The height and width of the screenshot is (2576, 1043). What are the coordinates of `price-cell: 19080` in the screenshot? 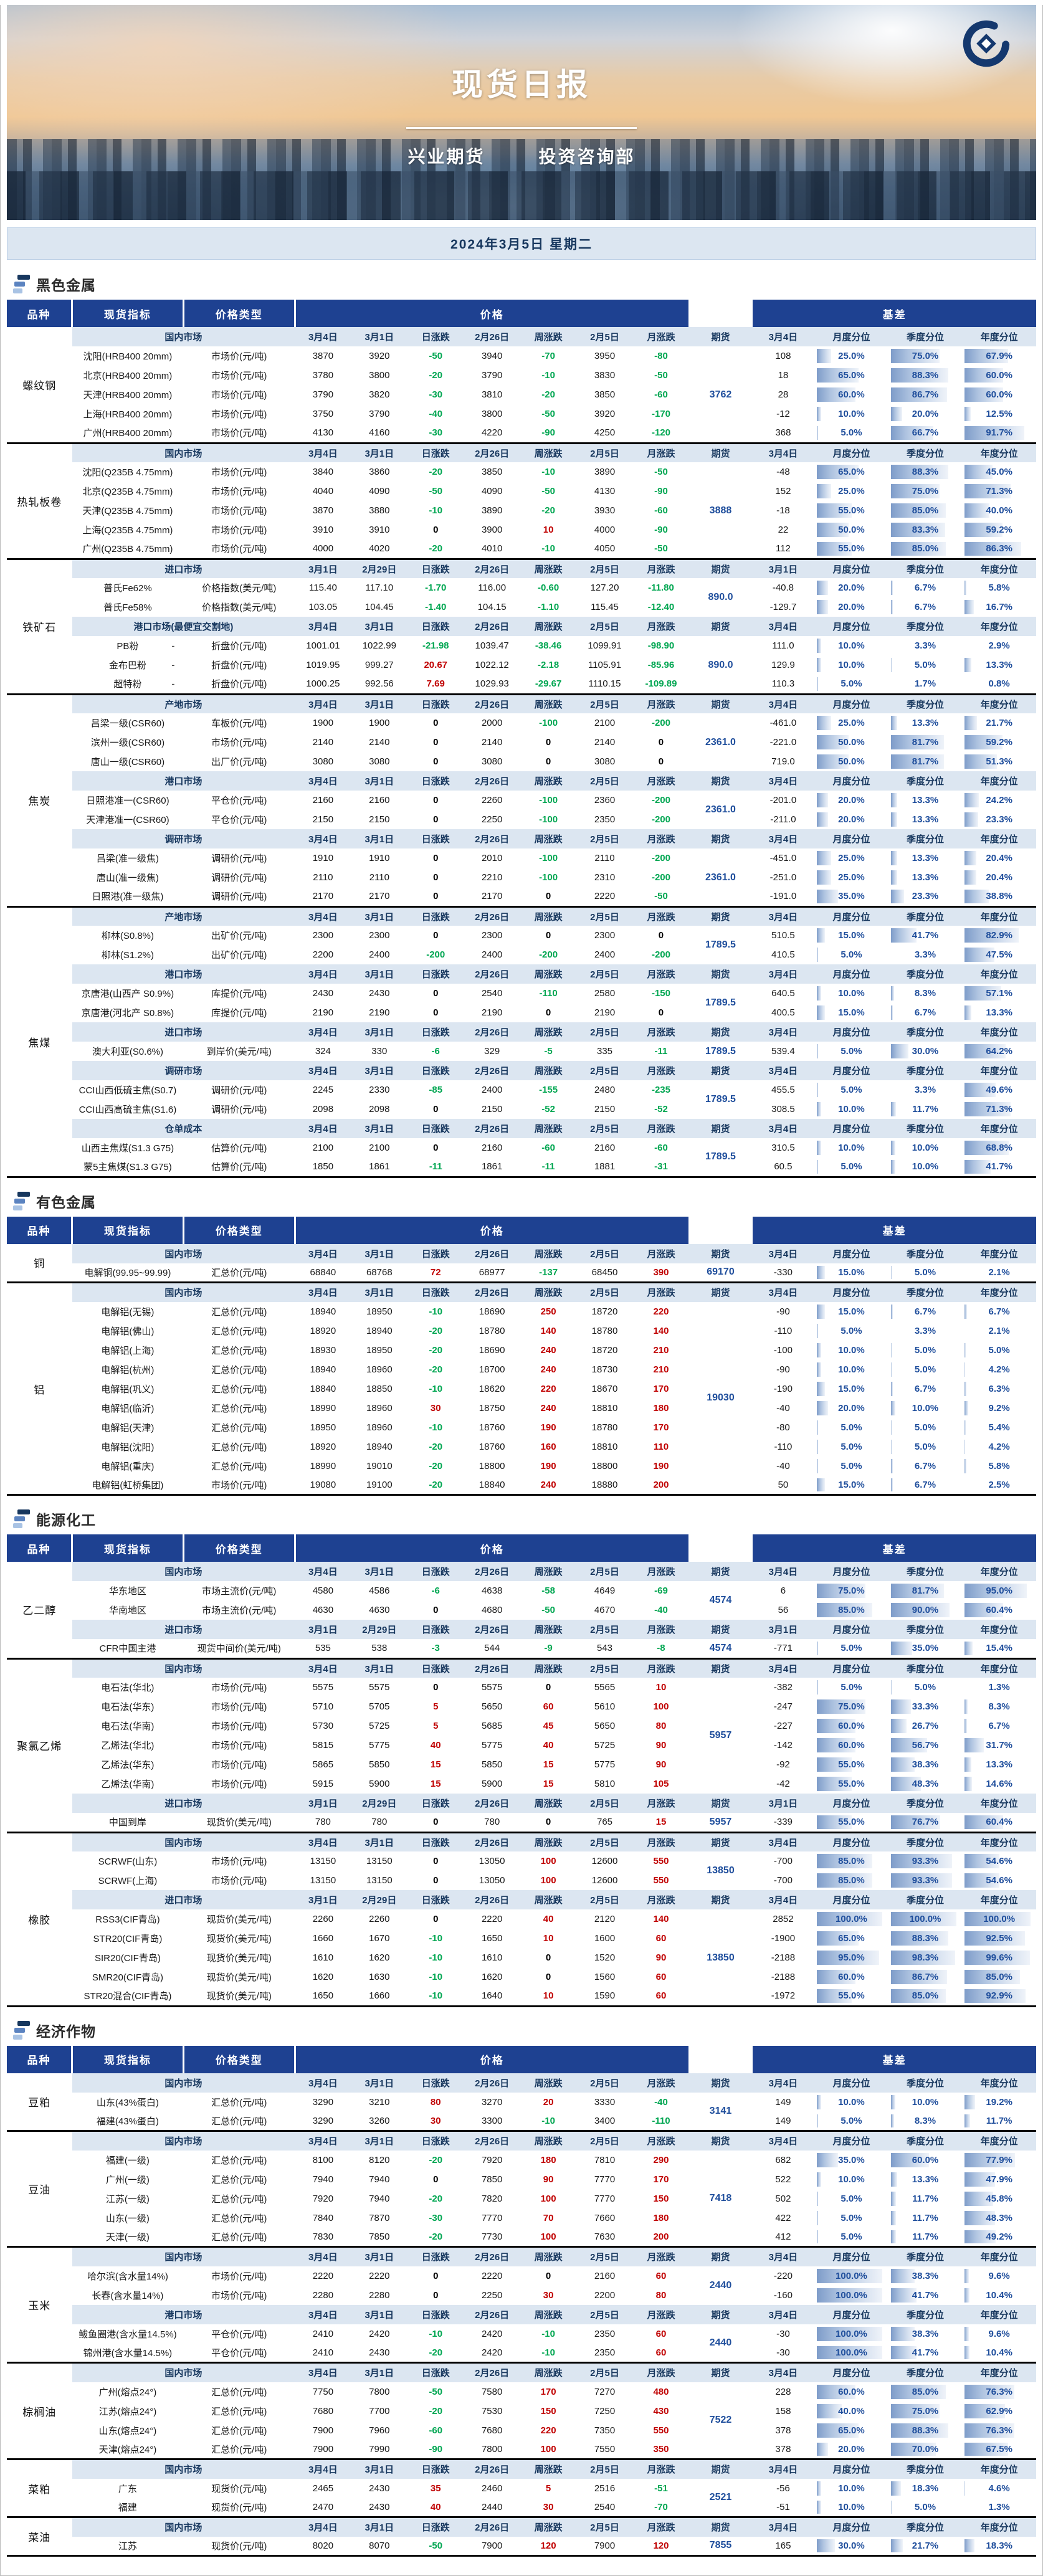 It's located at (323, 1485).